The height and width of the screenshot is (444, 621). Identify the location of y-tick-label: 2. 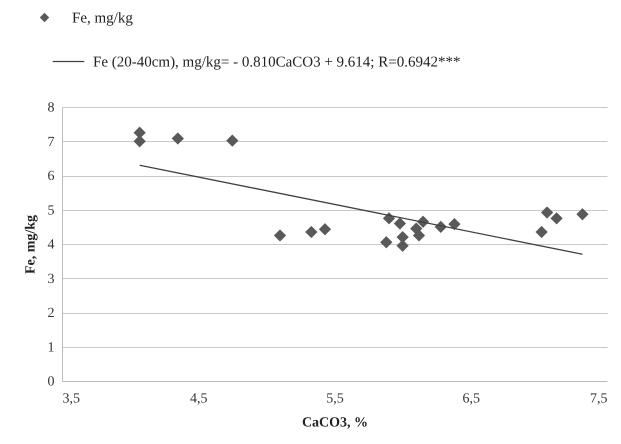
(51, 313).